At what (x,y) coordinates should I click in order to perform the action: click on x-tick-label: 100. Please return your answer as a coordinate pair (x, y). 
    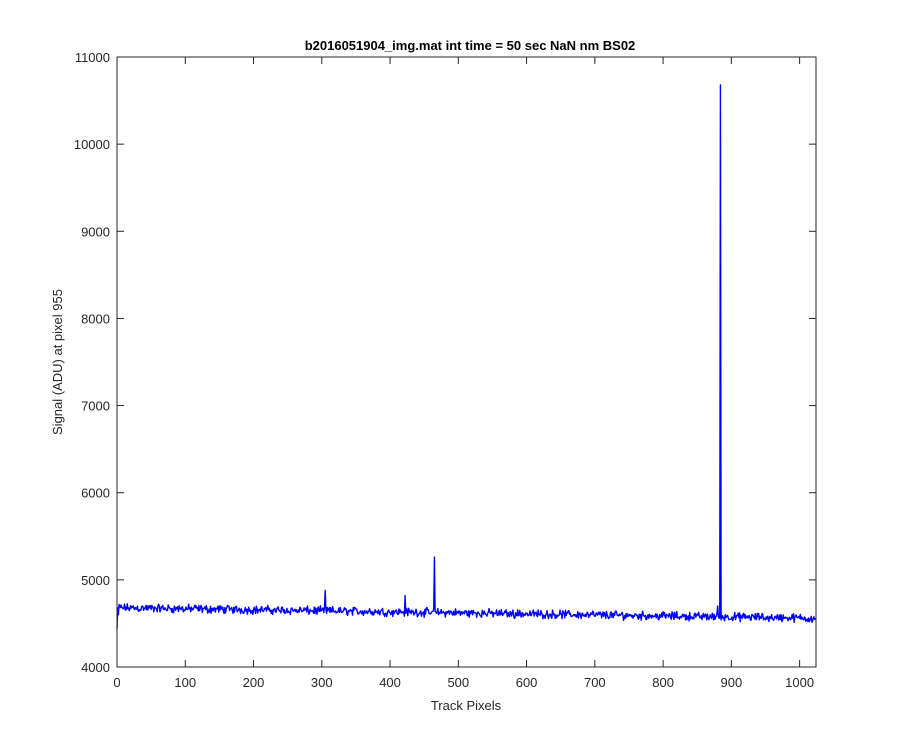
    Looking at the image, I should click on (185, 682).